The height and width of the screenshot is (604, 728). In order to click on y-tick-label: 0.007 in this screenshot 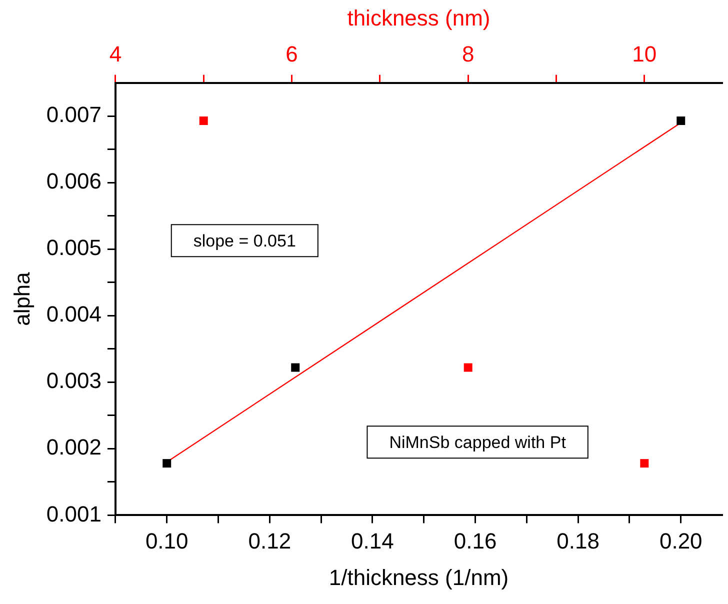, I will do `click(74, 115)`.